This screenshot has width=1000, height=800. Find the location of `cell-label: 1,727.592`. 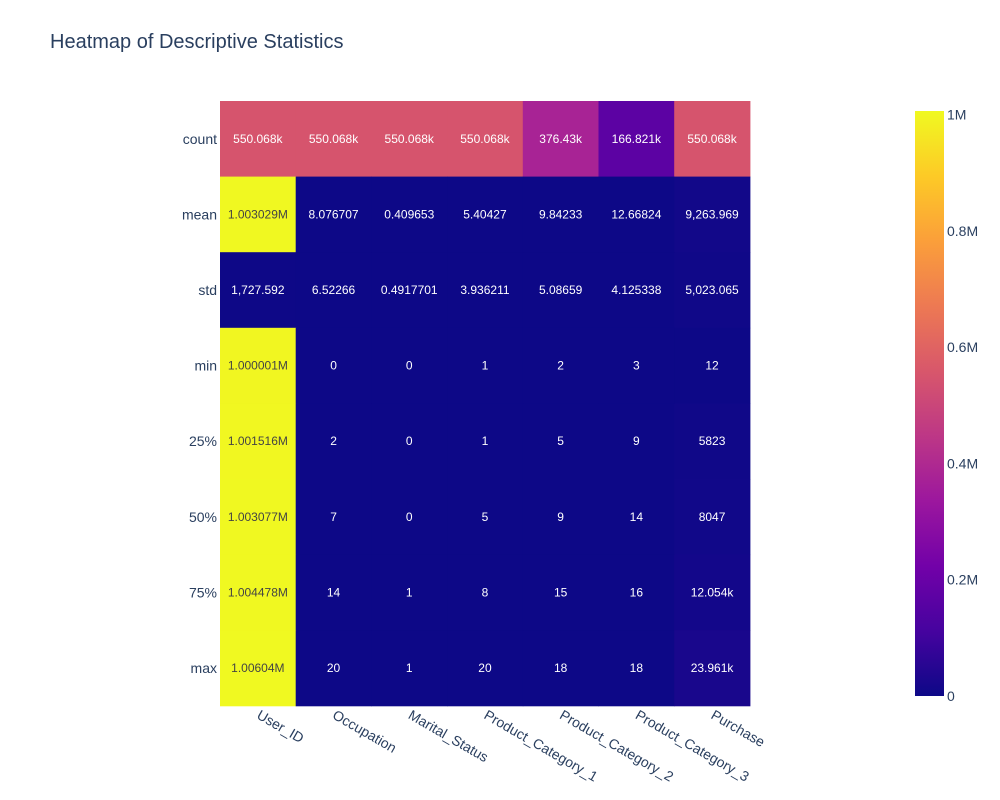

cell-label: 1,727.592 is located at coordinates (258, 290).